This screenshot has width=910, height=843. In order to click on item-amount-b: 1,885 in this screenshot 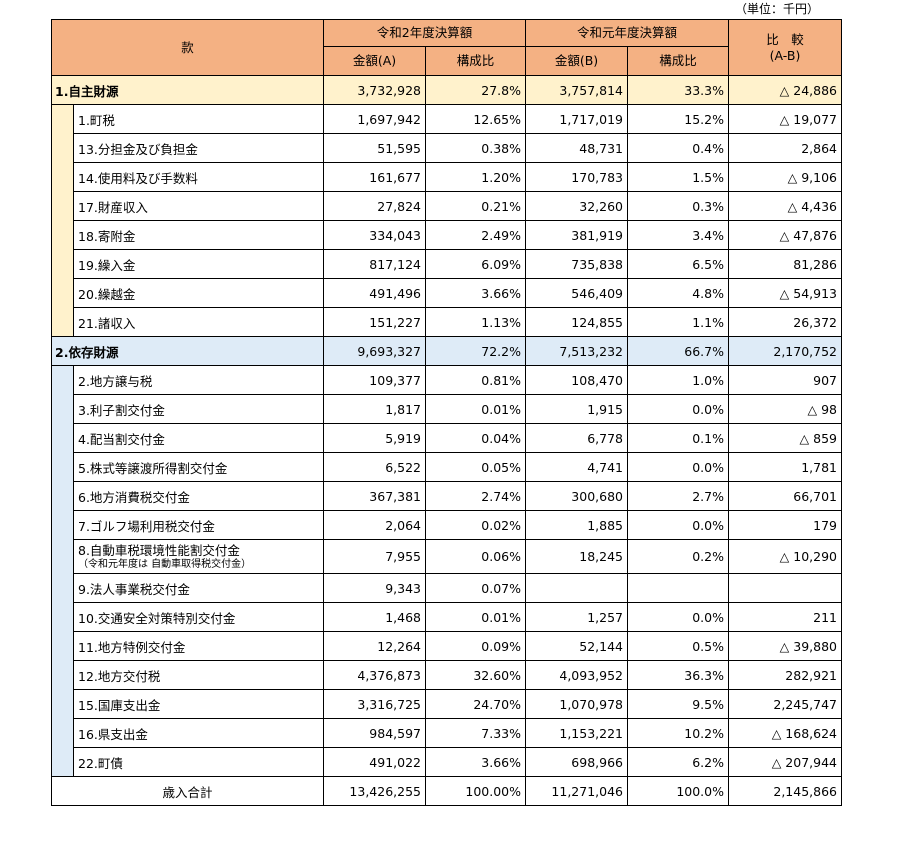, I will do `click(576, 525)`.